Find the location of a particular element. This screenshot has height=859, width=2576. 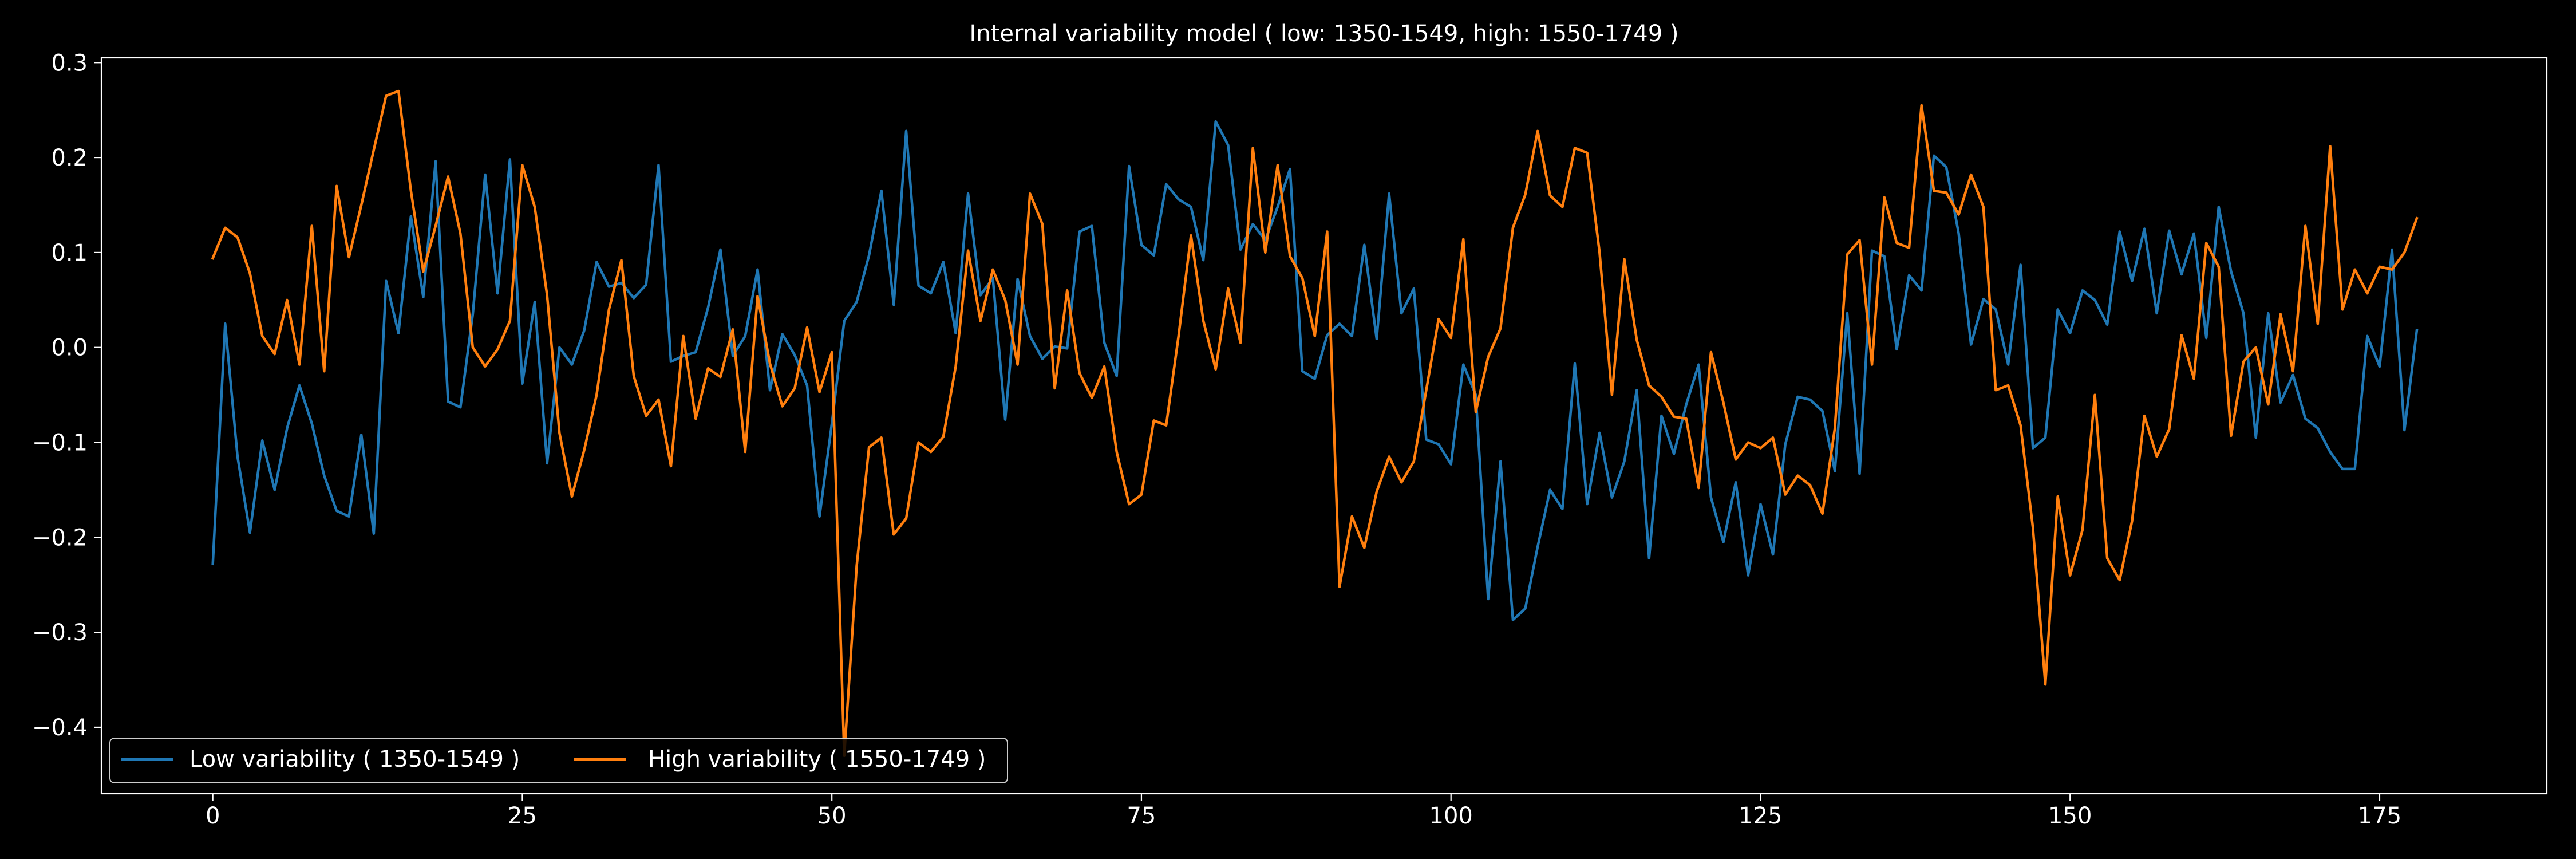

y-tick-label: −0.3 is located at coordinates (60, 633).